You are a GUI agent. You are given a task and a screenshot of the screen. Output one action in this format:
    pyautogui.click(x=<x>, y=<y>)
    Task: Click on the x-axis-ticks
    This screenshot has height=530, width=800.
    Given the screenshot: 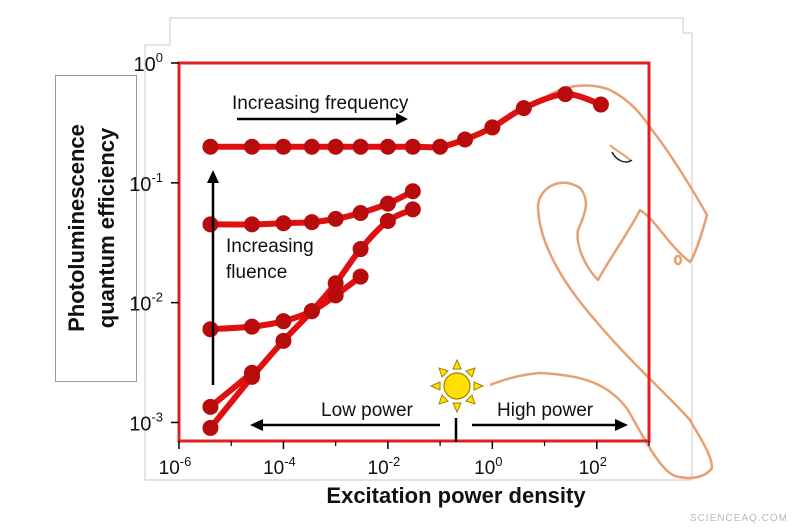 What is the action you would take?
    pyautogui.click(x=414, y=445)
    